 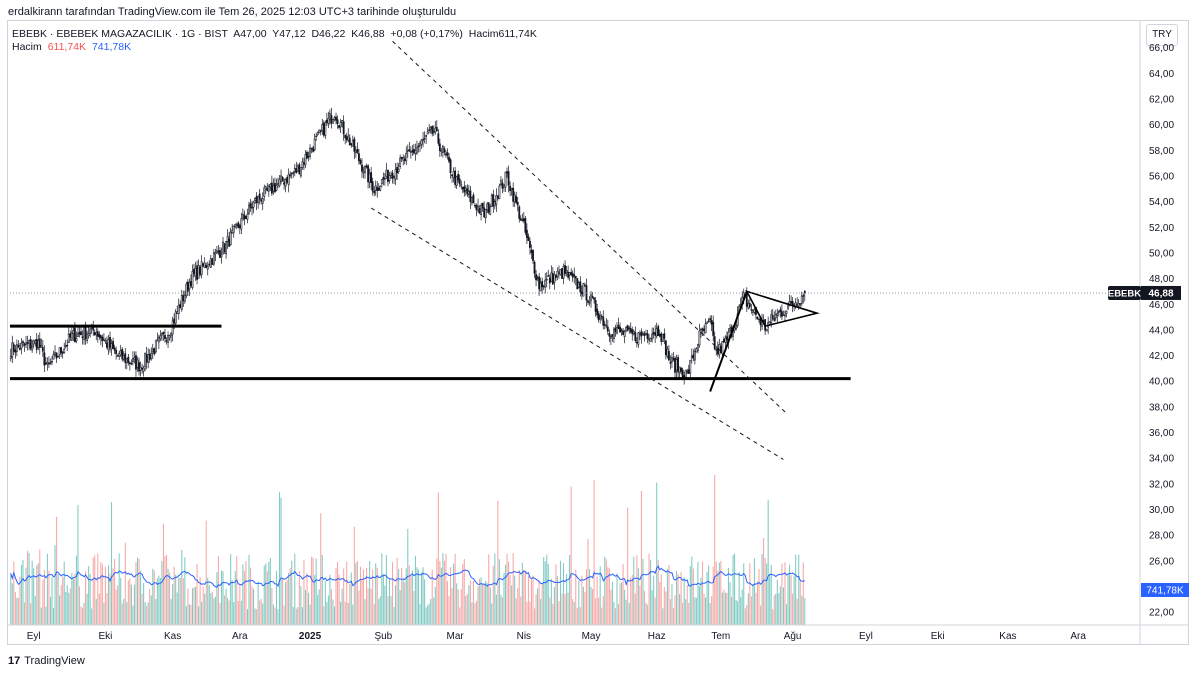 What do you see at coordinates (27, 47) in the screenshot?
I see `volume-label: Hacim` at bounding box center [27, 47].